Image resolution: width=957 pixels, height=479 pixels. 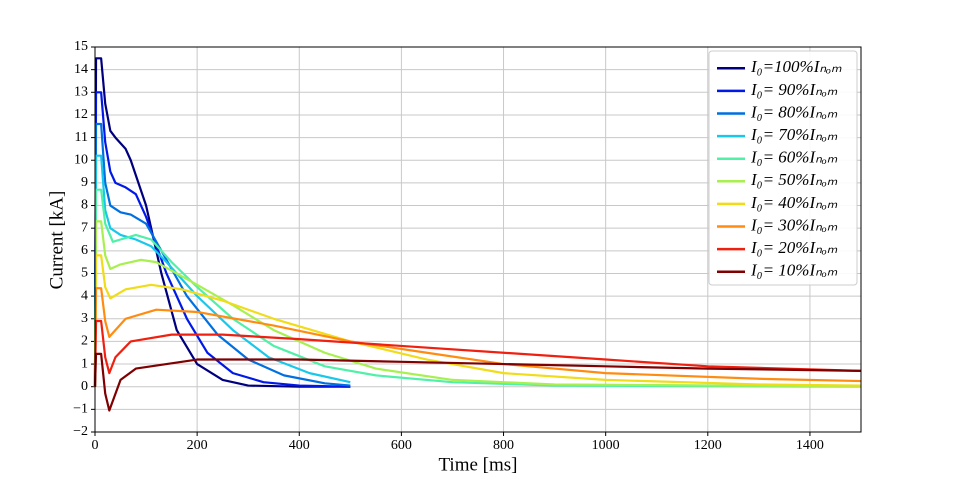 I want to click on legend-label: I₀= 30%Iₙₒₘ, so click(x=794, y=224).